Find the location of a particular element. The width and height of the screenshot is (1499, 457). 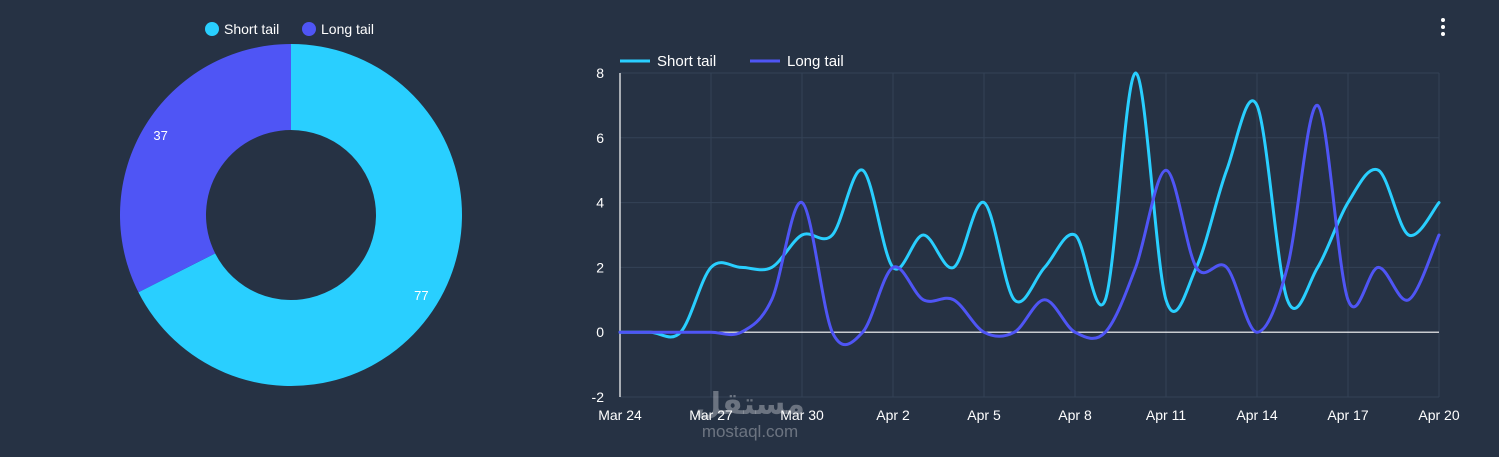

donut-legend-item: Short tail is located at coordinates (242, 29).